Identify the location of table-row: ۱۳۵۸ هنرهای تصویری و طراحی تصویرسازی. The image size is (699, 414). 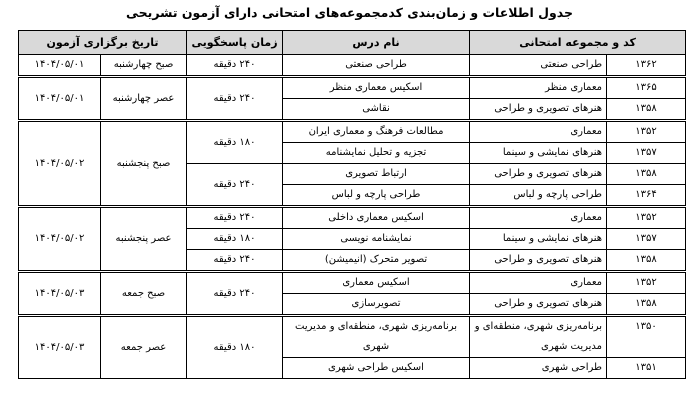
(353, 304).